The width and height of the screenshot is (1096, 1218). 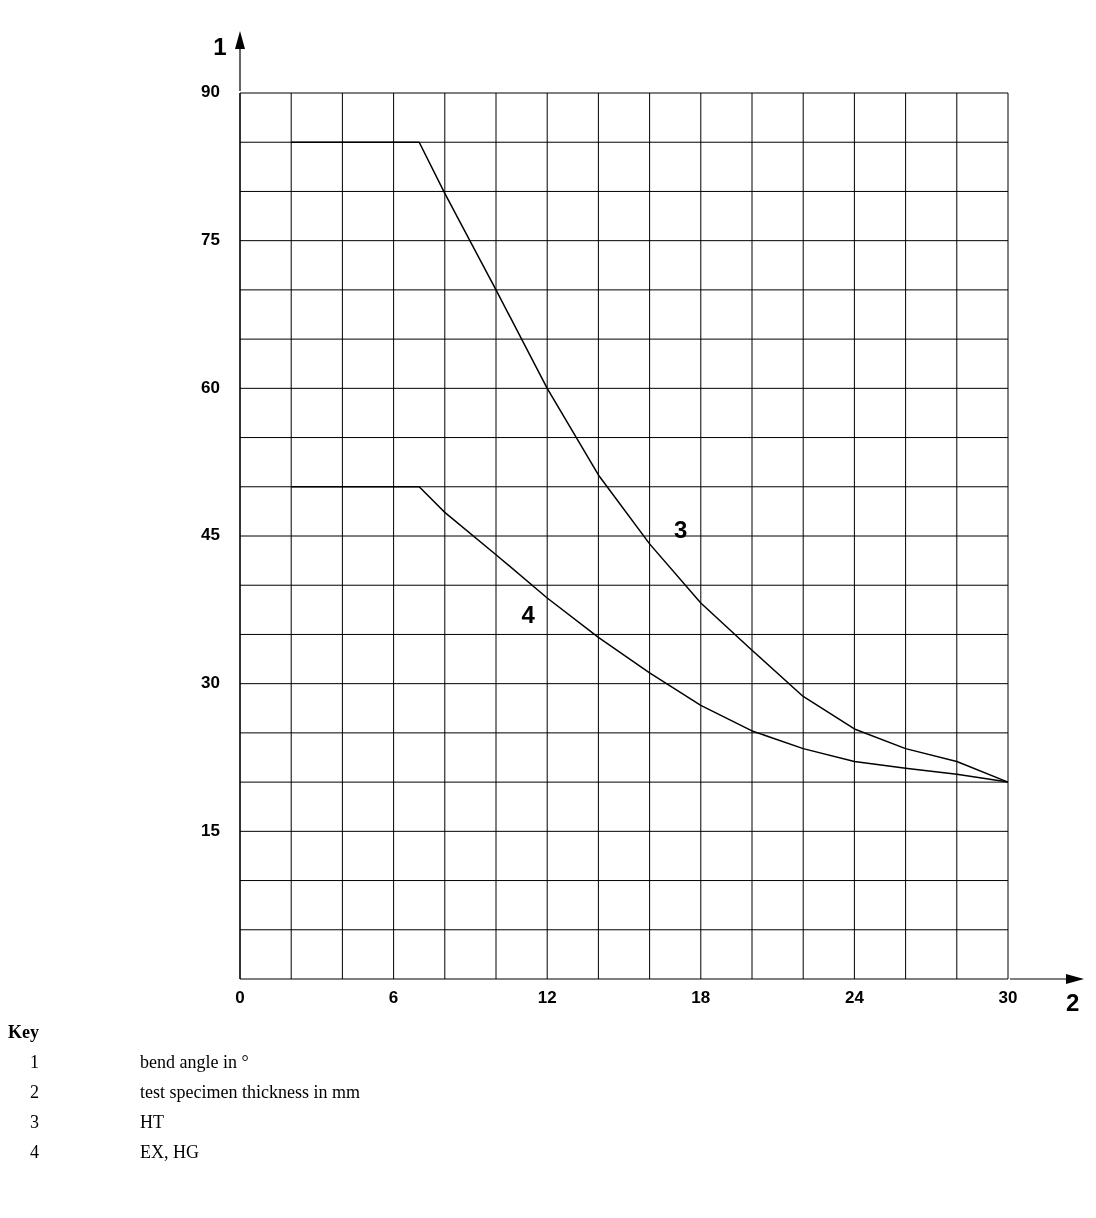 What do you see at coordinates (139, 1062) in the screenshot?
I see `text: 1 bend angle in °` at bounding box center [139, 1062].